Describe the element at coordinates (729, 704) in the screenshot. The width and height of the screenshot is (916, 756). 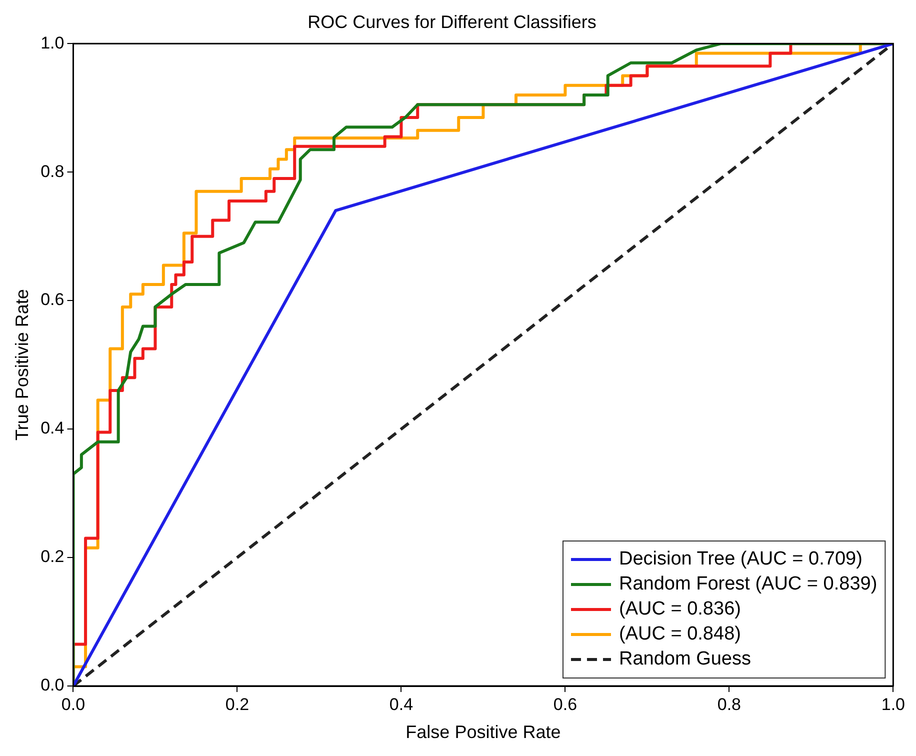
I see `x-tick-label: 0.8` at that location.